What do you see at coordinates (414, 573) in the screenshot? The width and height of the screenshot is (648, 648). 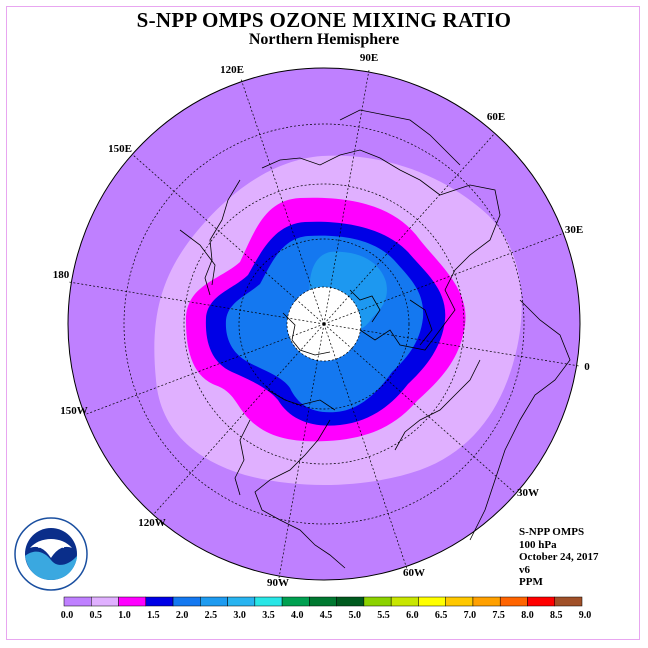 I see `lon-label-60w: 60W` at bounding box center [414, 573].